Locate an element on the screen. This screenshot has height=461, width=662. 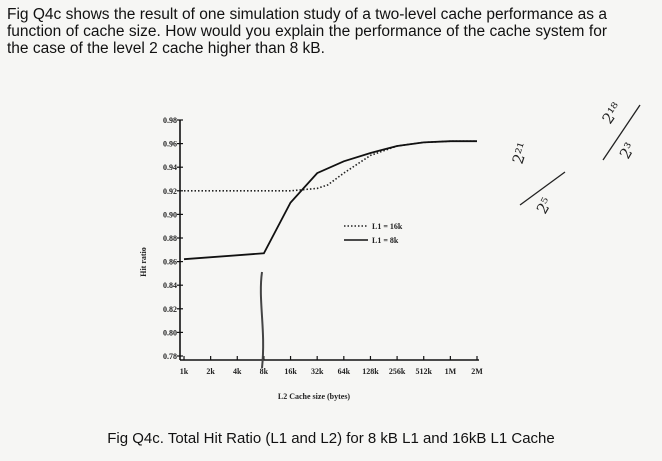
x-tick-label: 2M is located at coordinates (477, 371).